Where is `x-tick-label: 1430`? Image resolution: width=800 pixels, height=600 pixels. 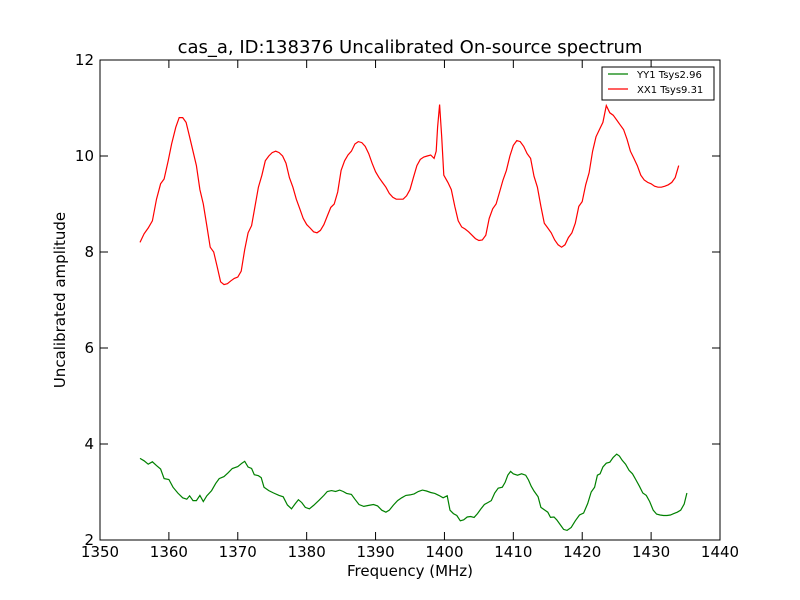 x-tick-label: 1430 is located at coordinates (651, 552).